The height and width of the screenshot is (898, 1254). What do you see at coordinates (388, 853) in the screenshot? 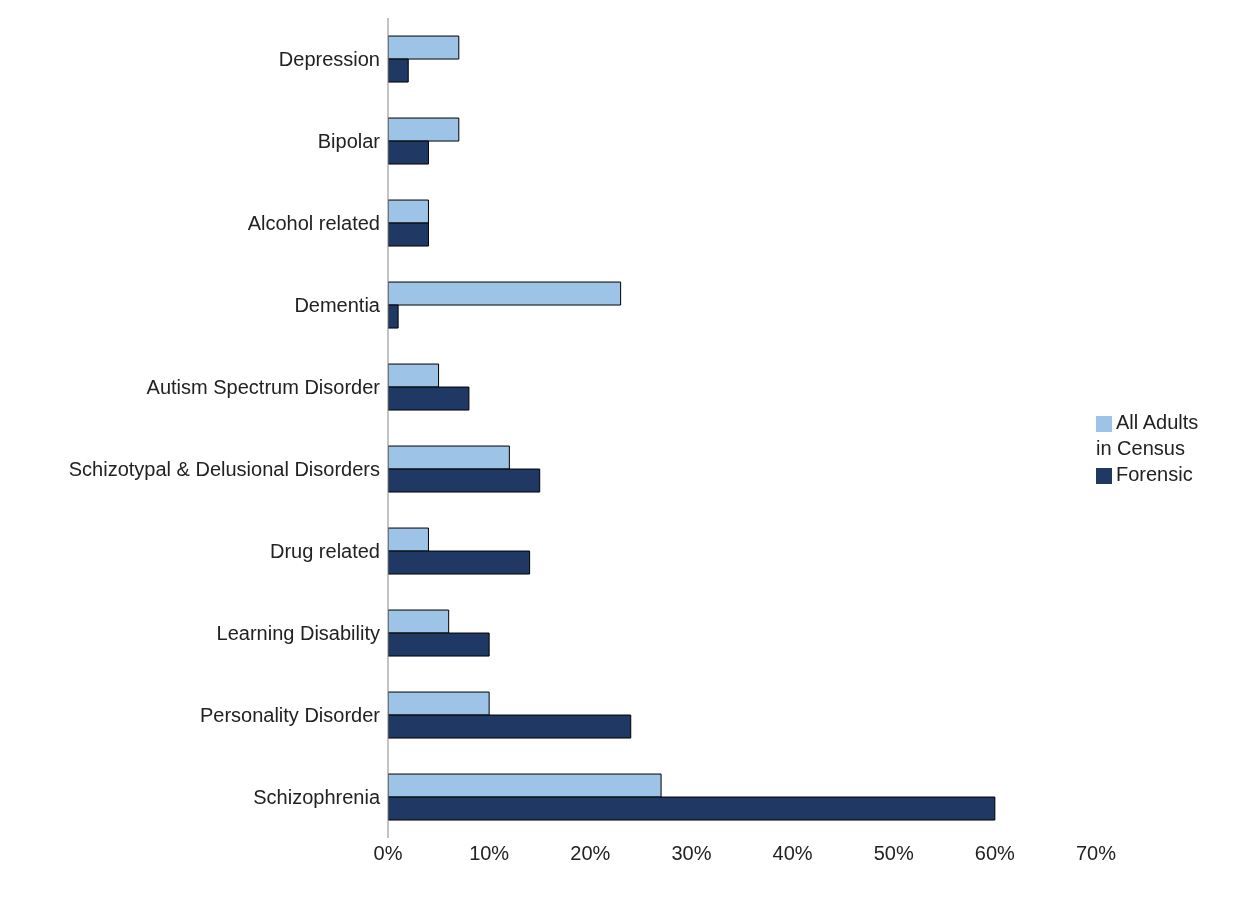
I see `x-tick-label: 0%` at bounding box center [388, 853].